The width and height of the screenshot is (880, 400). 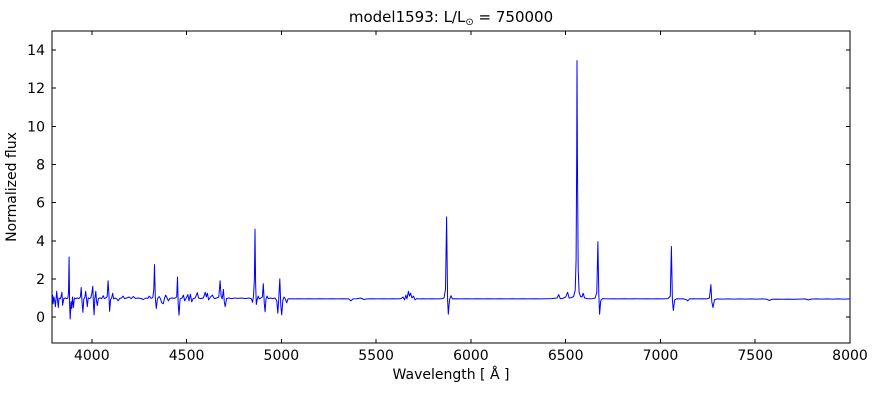 What do you see at coordinates (187, 356) in the screenshot?
I see `x-tick-label: 4500` at bounding box center [187, 356].